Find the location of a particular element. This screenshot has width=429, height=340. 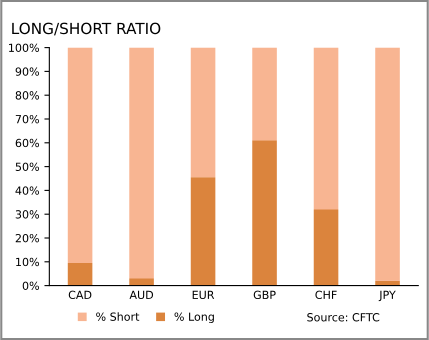

y-tick-label: 90% is located at coordinates (27, 71).